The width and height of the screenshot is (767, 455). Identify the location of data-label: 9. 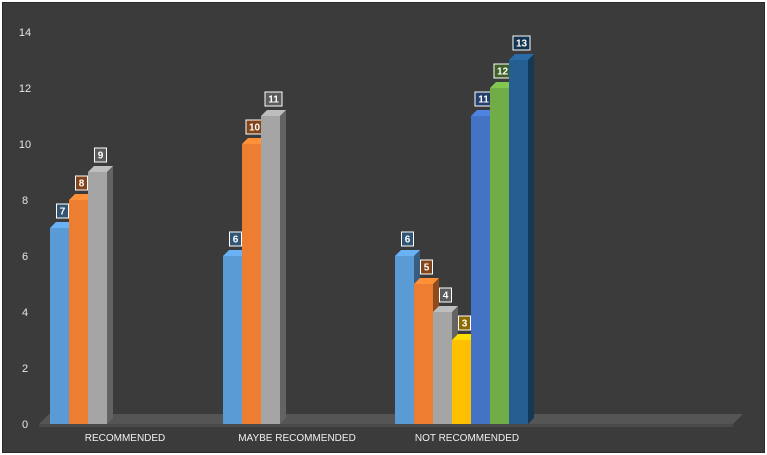
(101, 156).